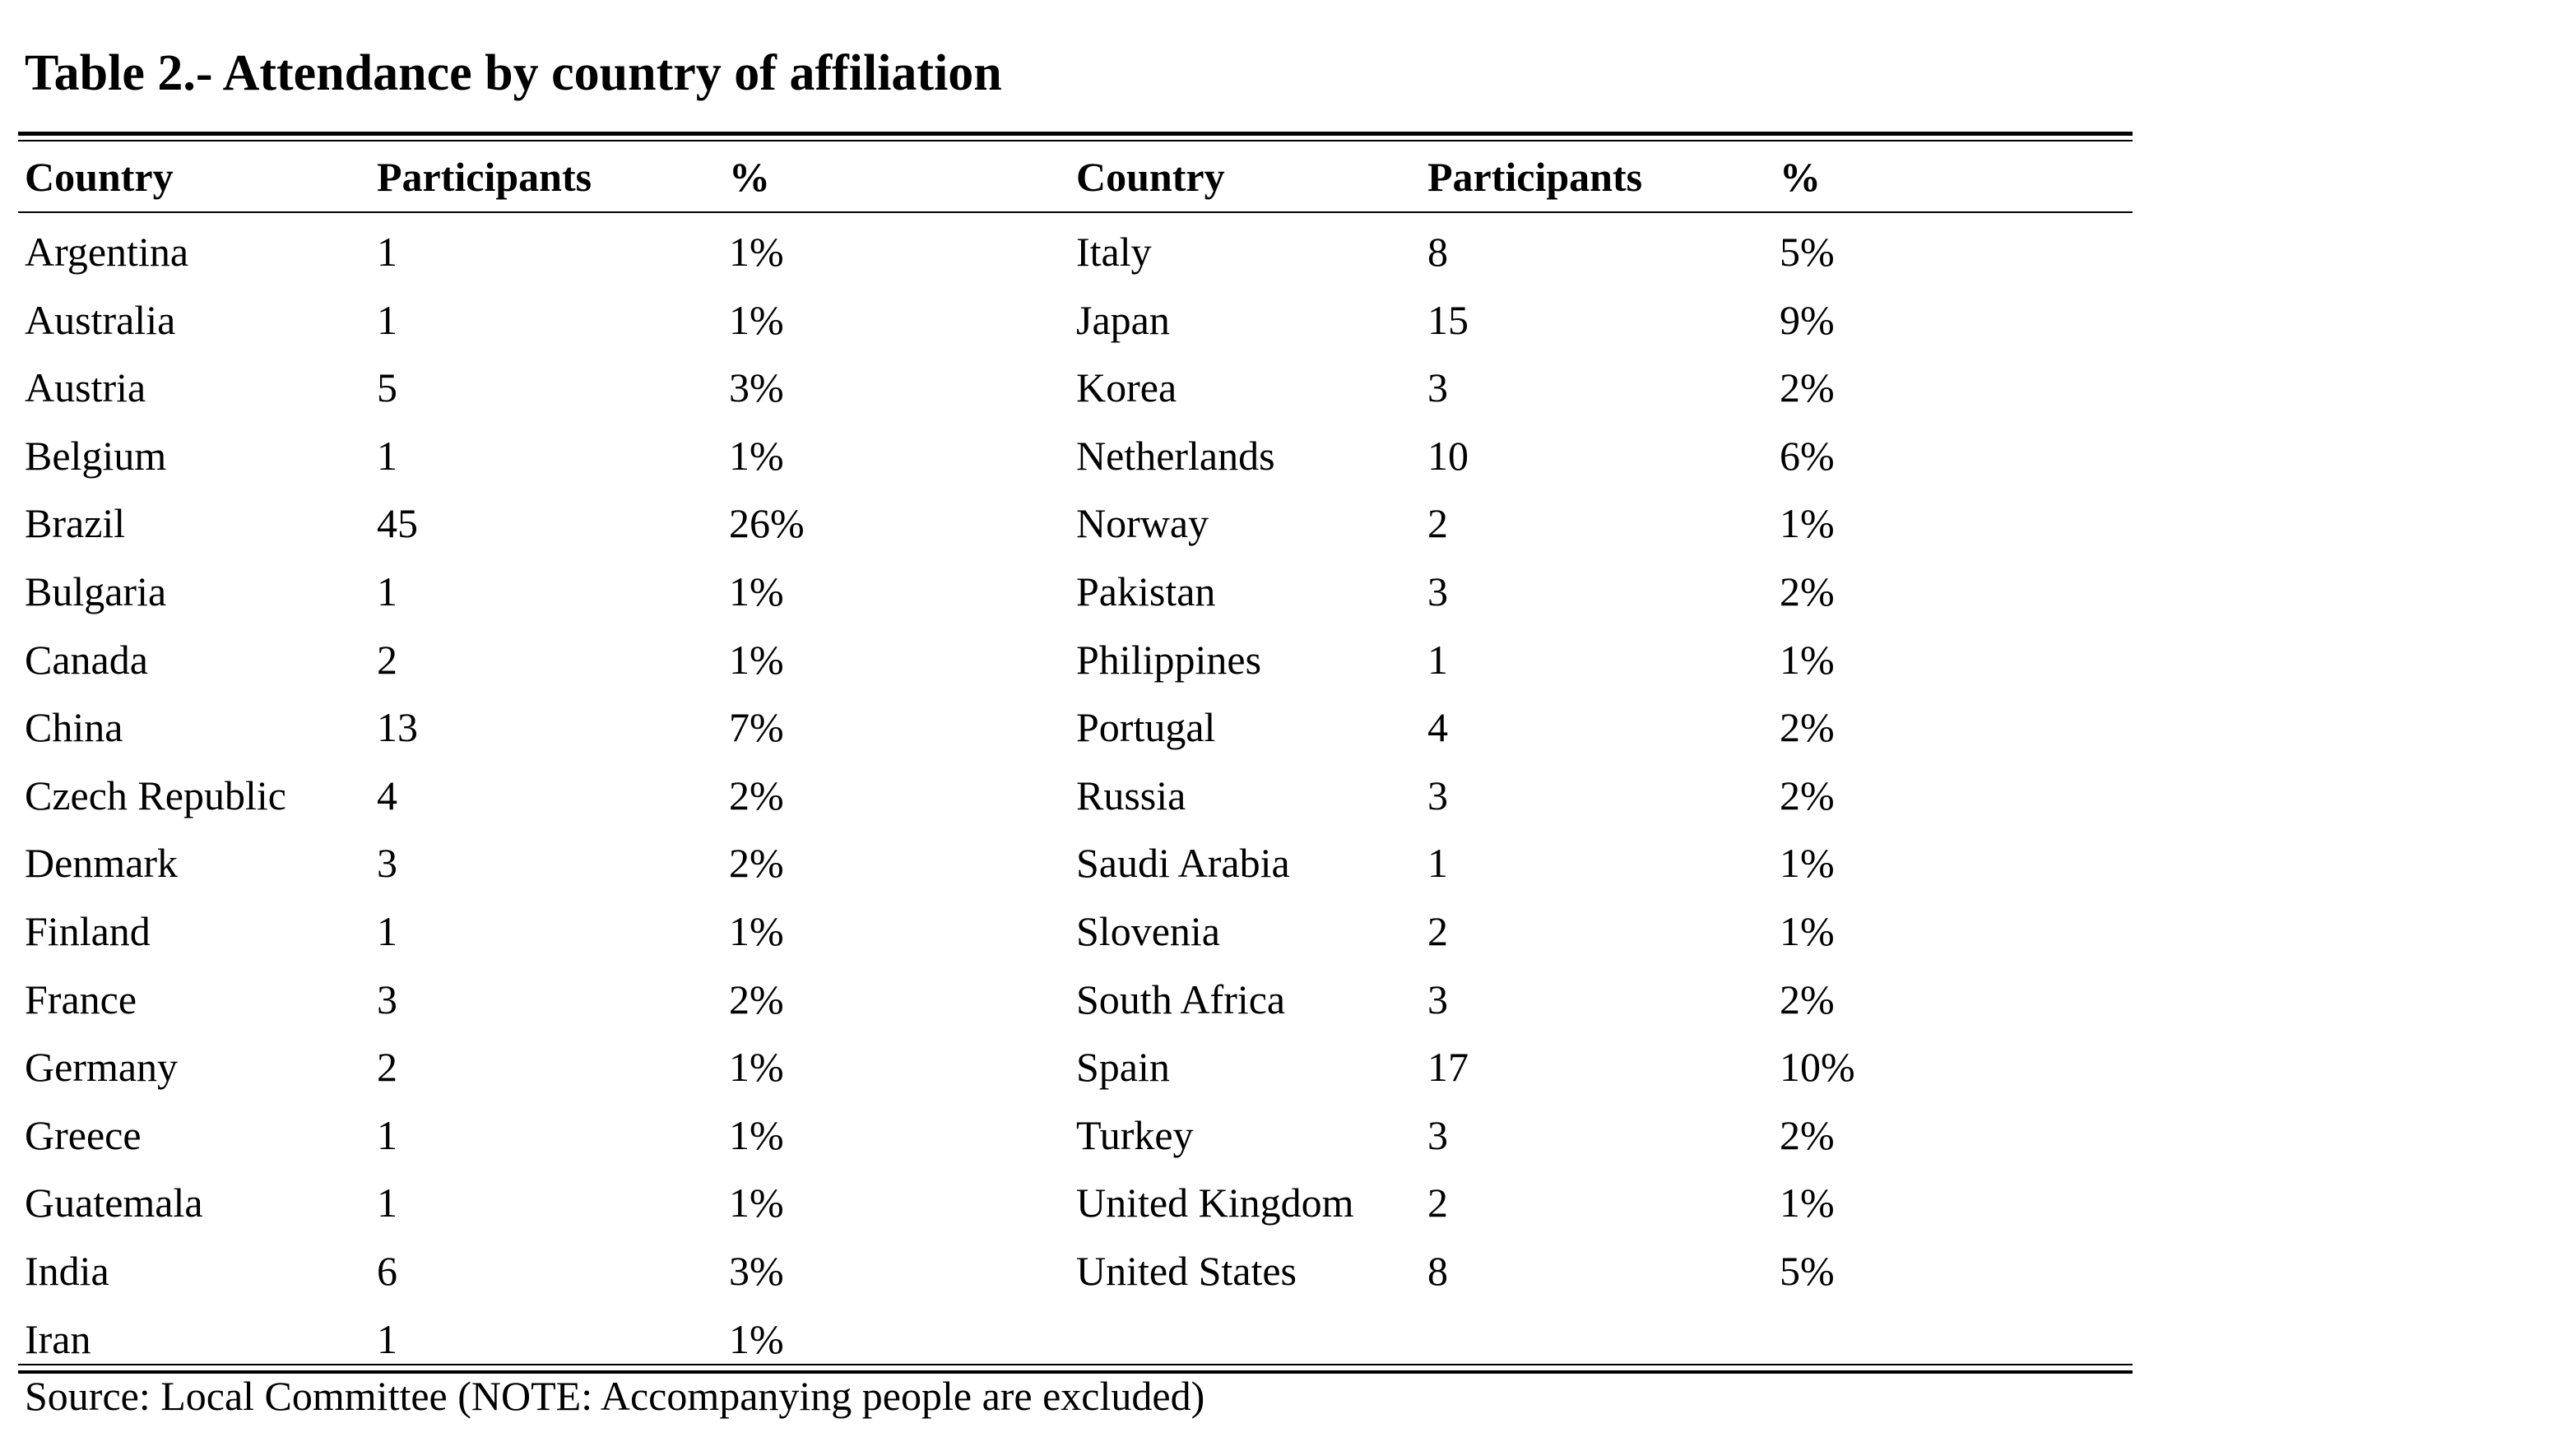 The image size is (2576, 1437). I want to click on cell-participants-left: 45, so click(398, 523).